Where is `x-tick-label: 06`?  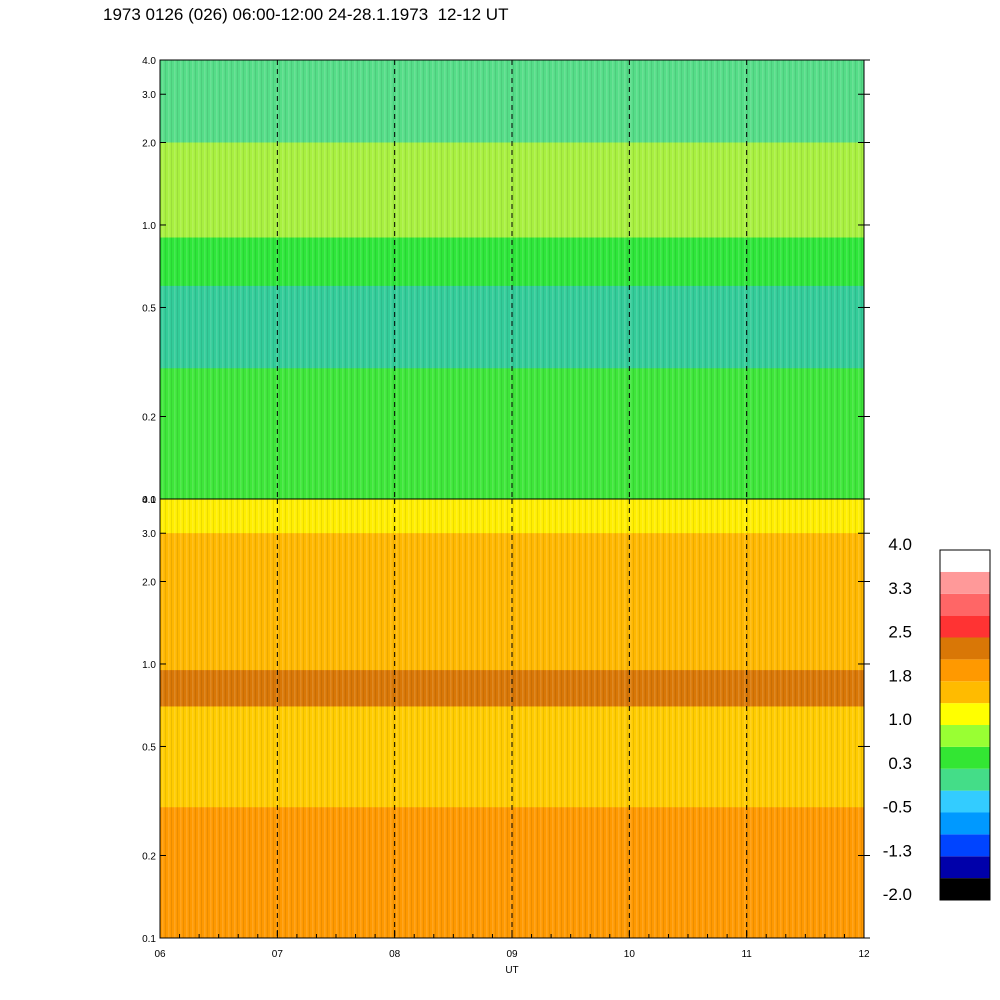 x-tick-label: 06 is located at coordinates (160, 954).